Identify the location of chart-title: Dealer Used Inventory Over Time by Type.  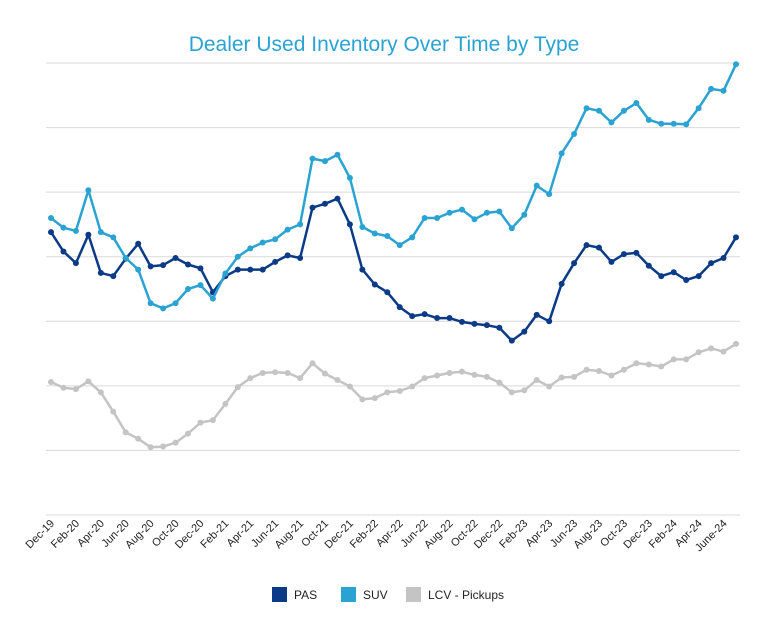
(384, 44).